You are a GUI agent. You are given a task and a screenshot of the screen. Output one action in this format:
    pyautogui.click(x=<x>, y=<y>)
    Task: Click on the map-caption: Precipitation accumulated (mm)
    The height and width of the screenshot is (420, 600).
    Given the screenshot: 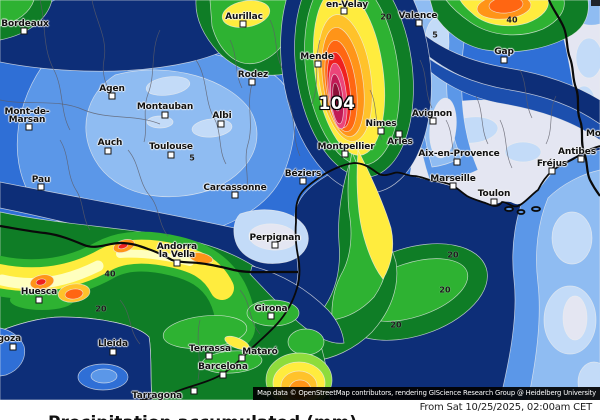 What is the action you would take?
    pyautogui.click(x=202, y=416)
    